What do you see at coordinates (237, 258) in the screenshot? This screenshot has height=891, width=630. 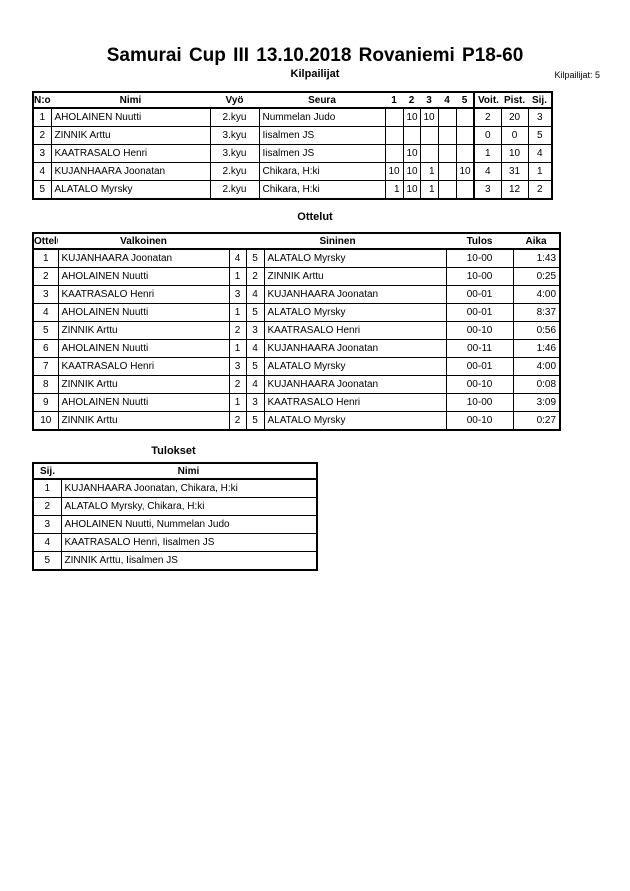 I see `white-number: 4` at bounding box center [237, 258].